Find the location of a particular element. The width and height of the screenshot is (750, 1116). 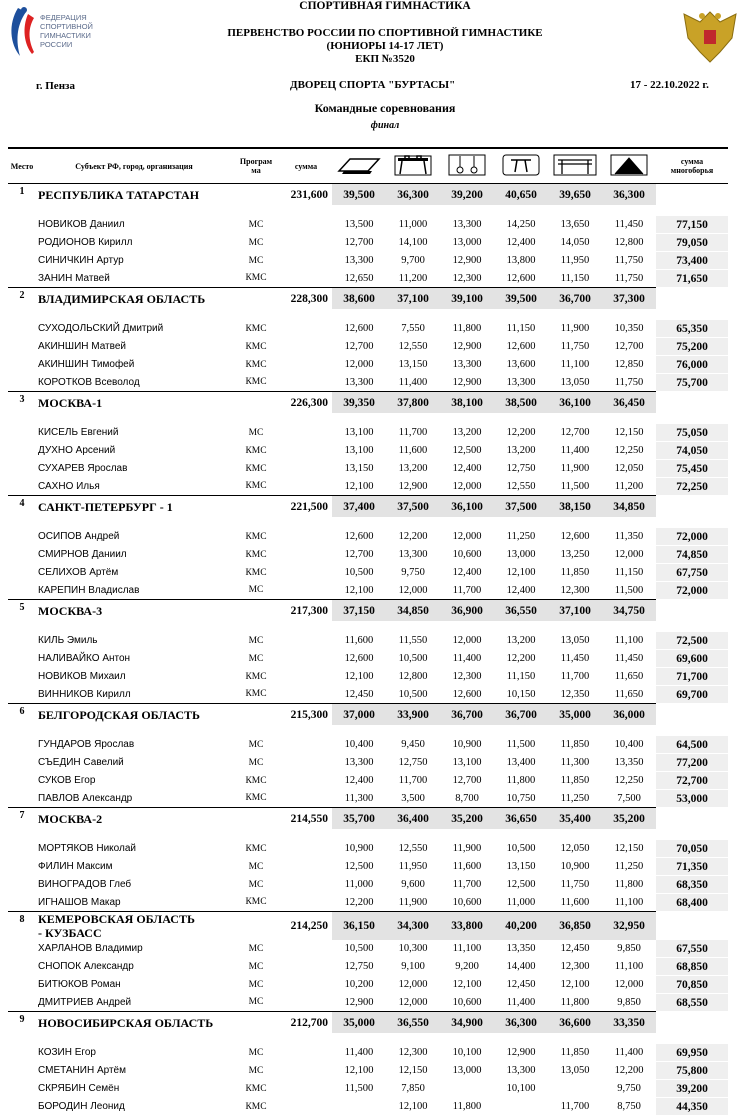

athlete-score: 12,000 is located at coordinates (413, 1002).